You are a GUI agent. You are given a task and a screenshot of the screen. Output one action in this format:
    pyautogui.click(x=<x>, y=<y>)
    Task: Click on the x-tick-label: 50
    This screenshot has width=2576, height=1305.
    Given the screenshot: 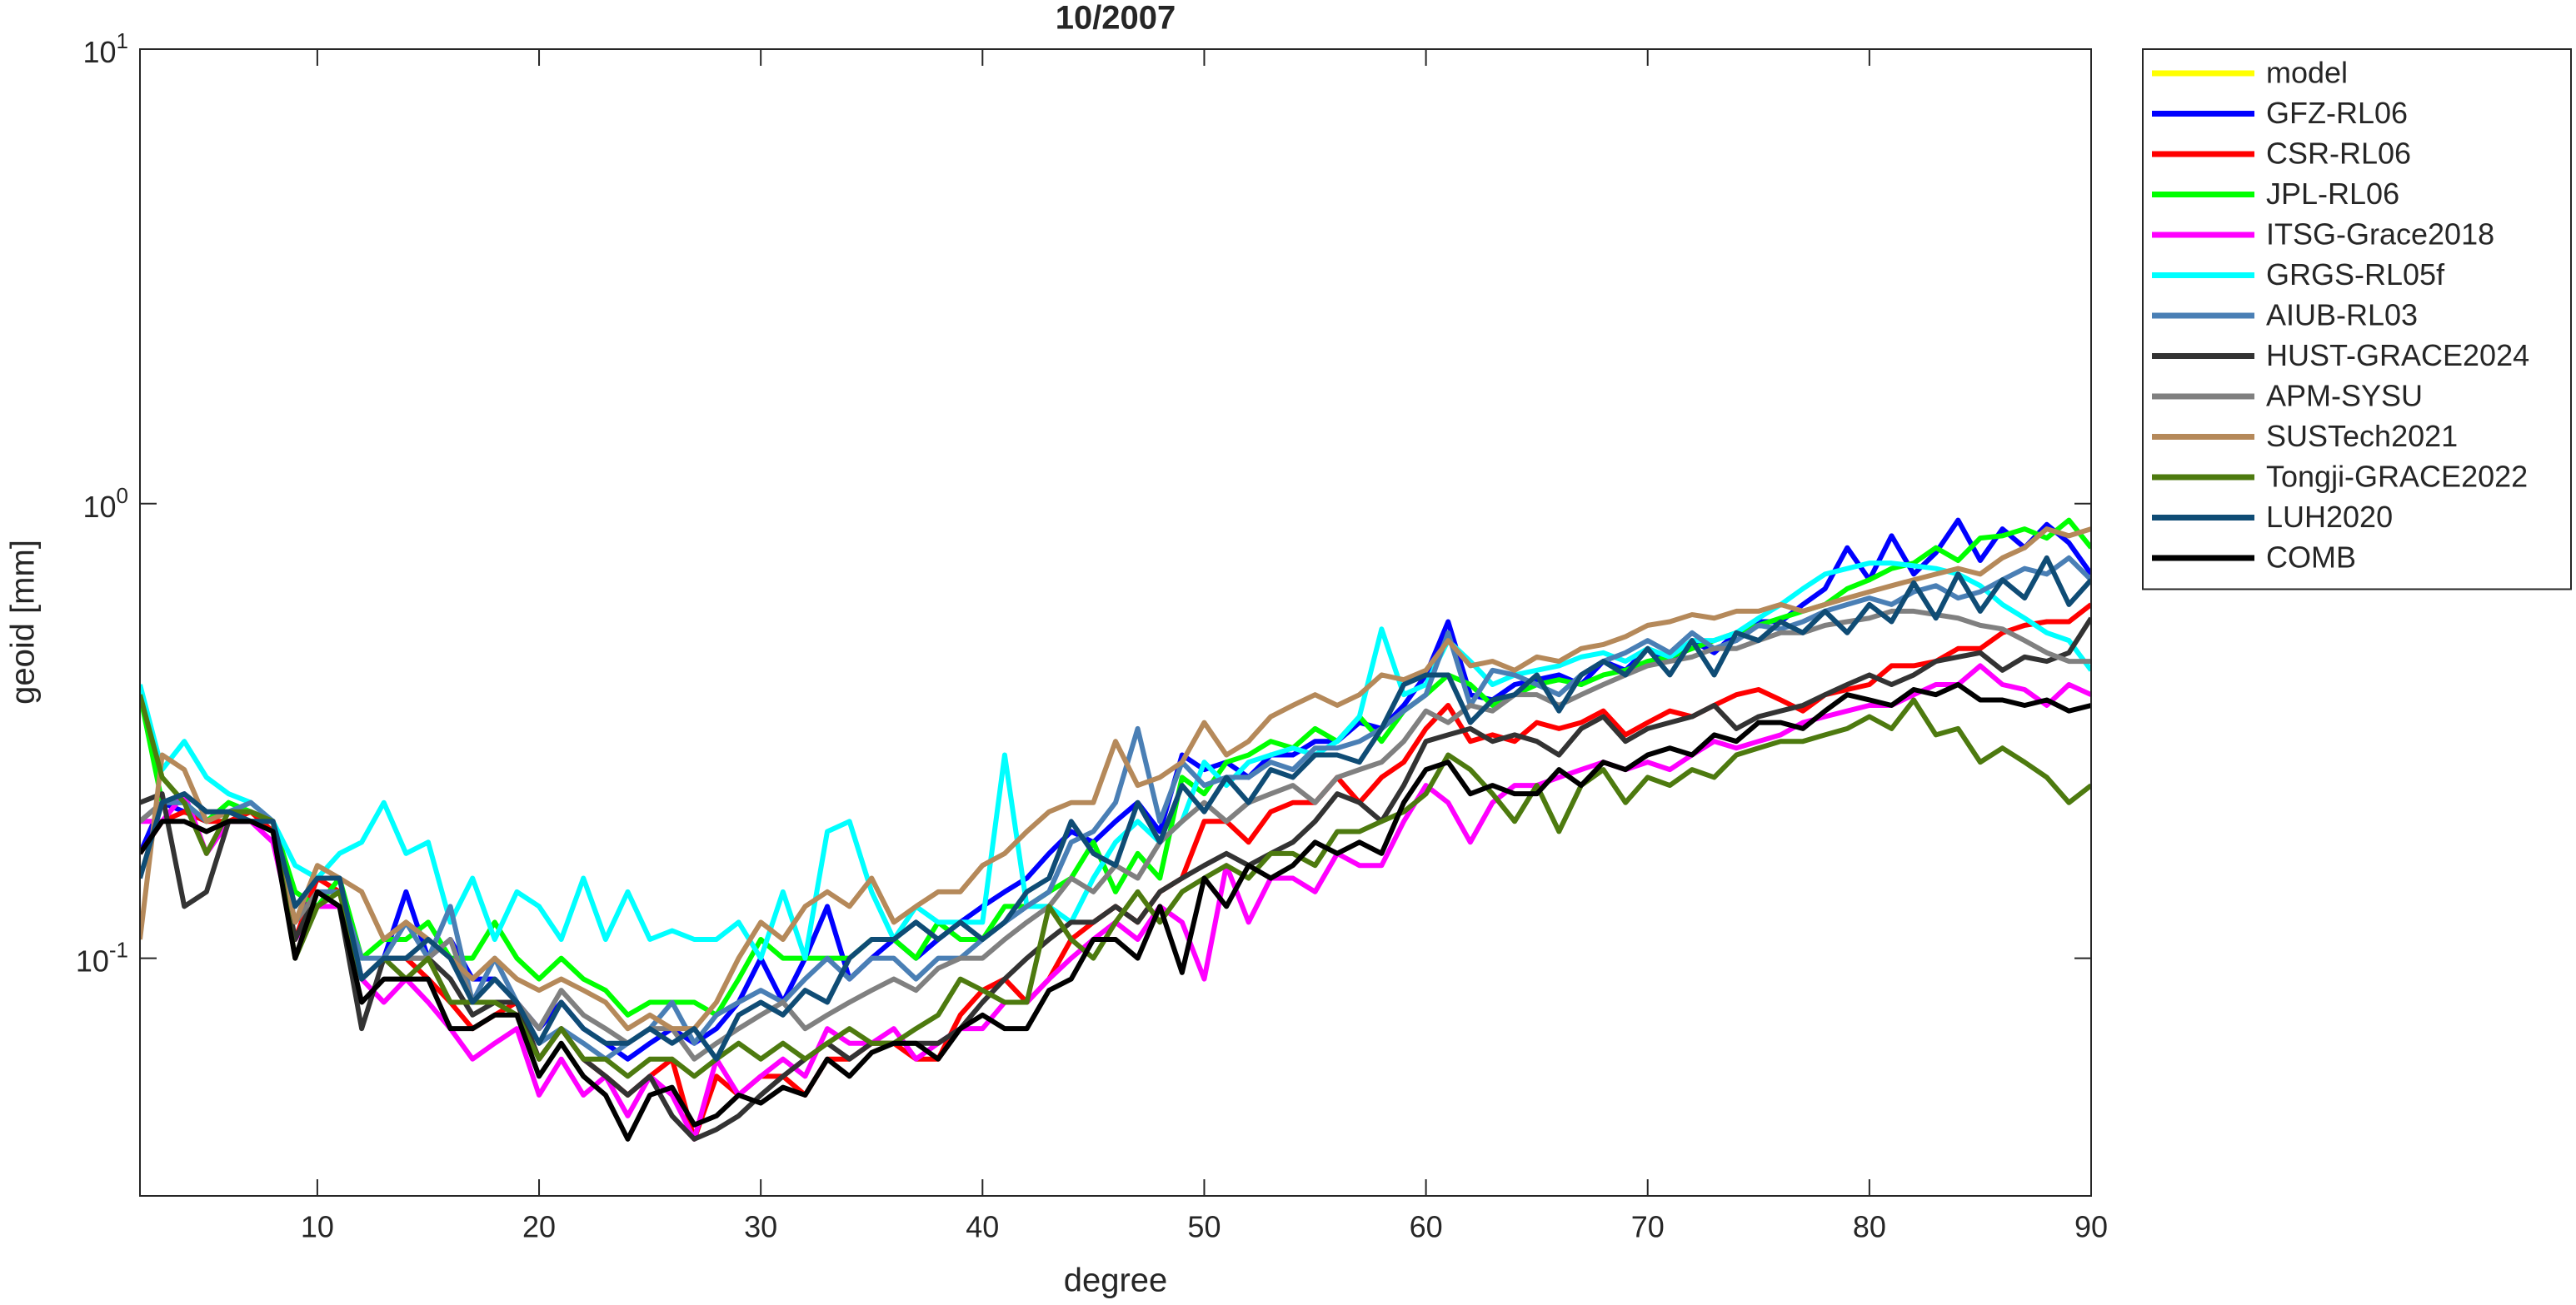 What is the action you would take?
    pyautogui.click(x=1204, y=1227)
    